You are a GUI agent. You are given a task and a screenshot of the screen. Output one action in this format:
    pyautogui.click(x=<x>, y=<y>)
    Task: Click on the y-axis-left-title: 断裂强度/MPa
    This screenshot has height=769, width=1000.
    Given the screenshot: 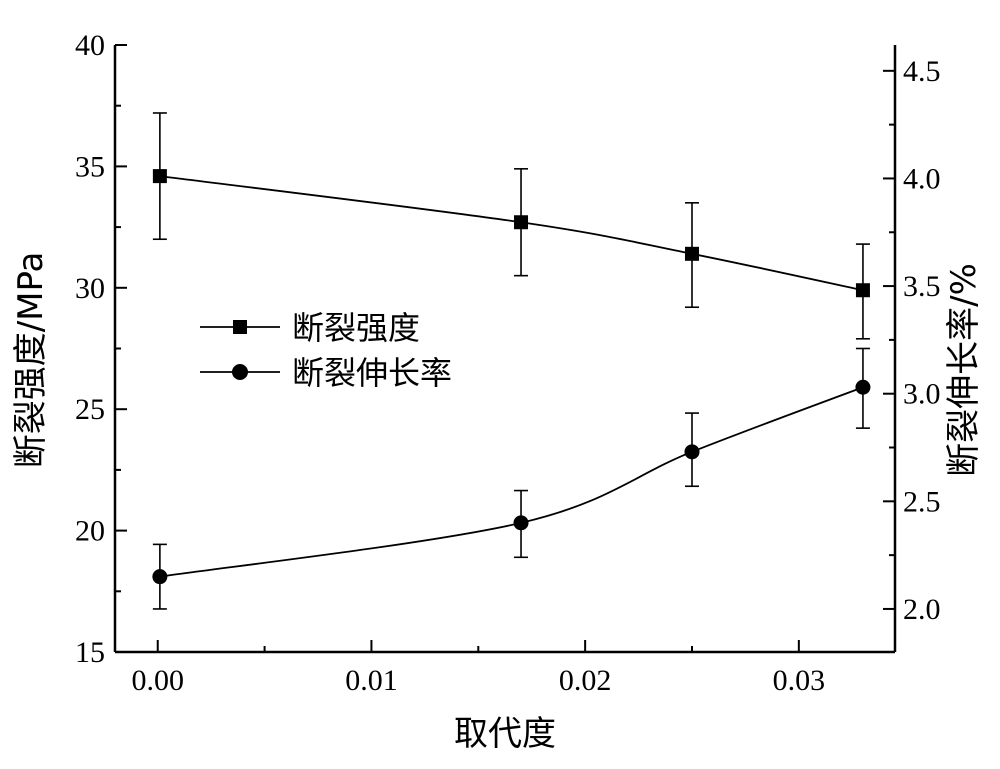 What is the action you would take?
    pyautogui.click(x=31, y=360)
    